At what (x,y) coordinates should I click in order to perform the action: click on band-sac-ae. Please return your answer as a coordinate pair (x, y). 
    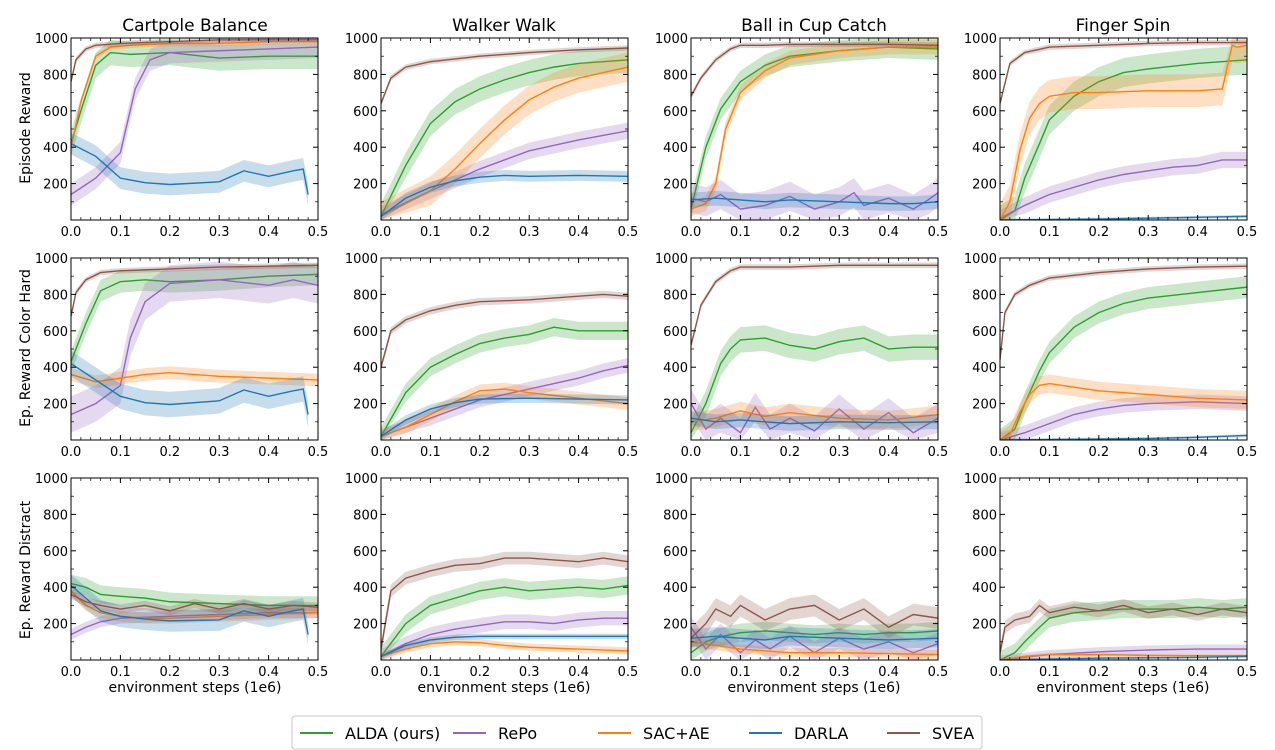
    Looking at the image, I should click on (1123, 129).